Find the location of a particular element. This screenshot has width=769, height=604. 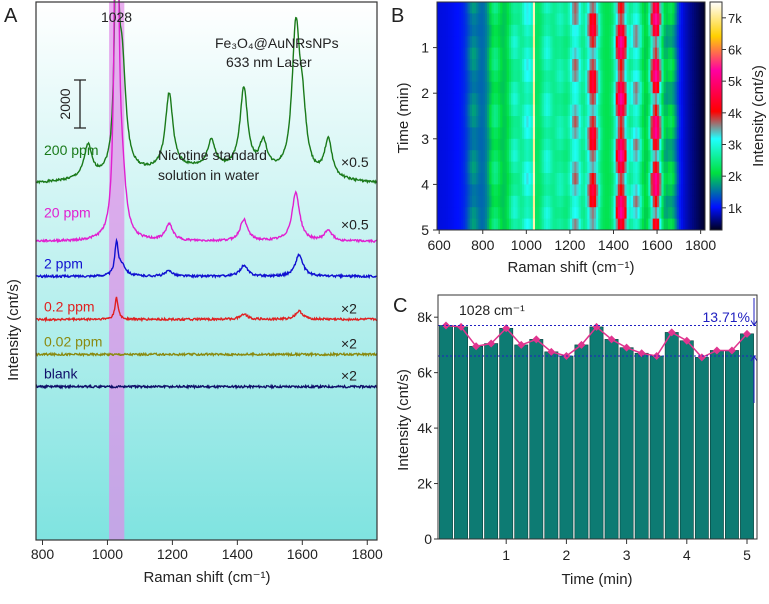

peak-label: 1028 is located at coordinates (116, 17).